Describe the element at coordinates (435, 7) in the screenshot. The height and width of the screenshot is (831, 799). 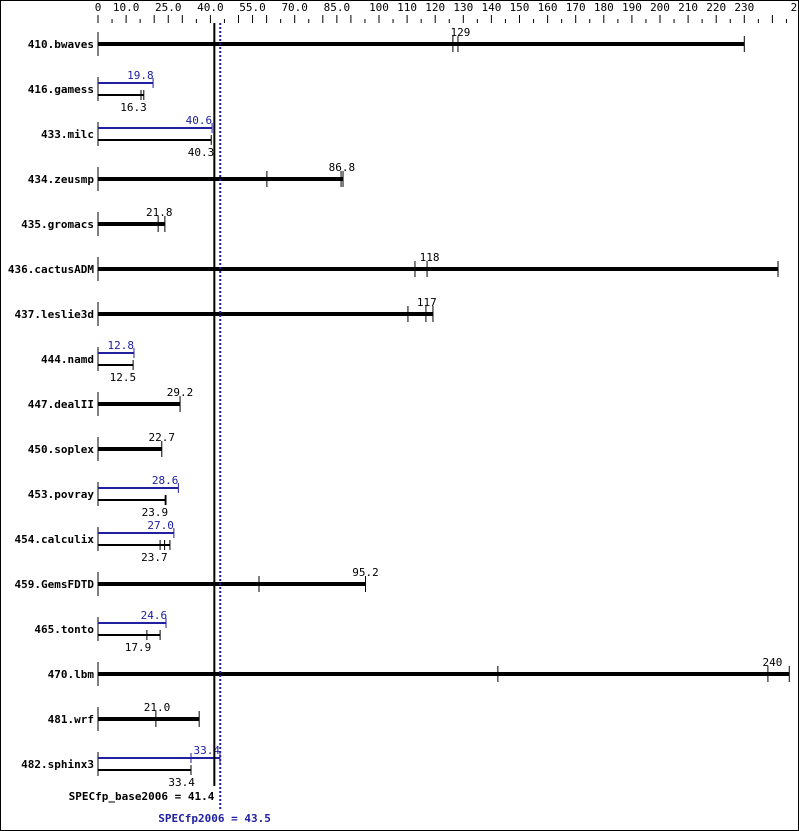
I see `x-tick-label: 120` at that location.